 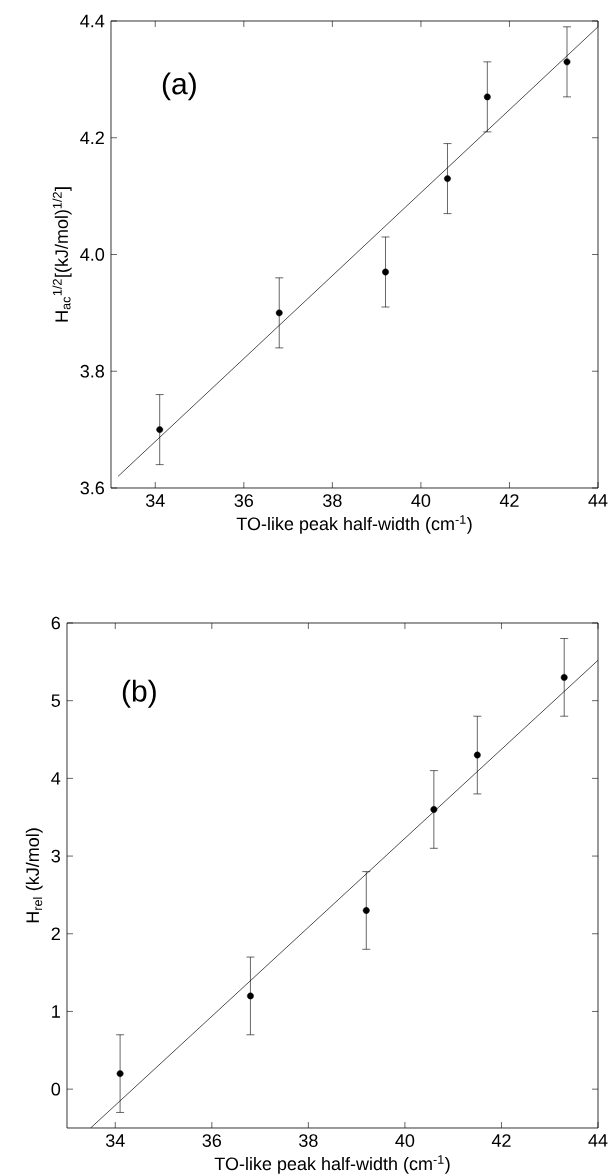 What do you see at coordinates (179, 86) in the screenshot?
I see `annotation: (a)` at bounding box center [179, 86].